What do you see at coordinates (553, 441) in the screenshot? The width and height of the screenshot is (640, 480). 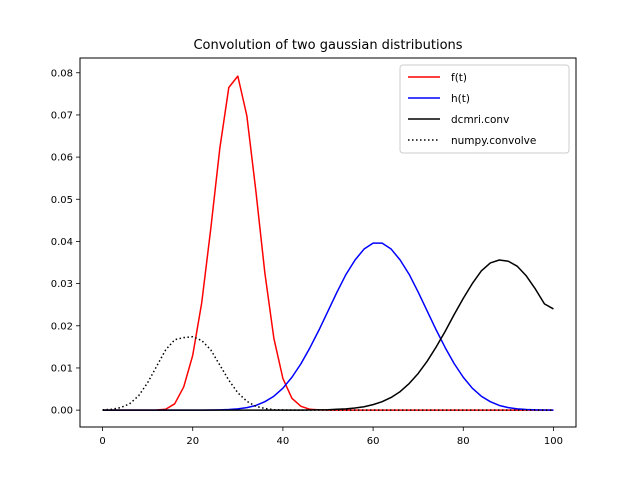 I see `x-tick-label: 100` at bounding box center [553, 441].